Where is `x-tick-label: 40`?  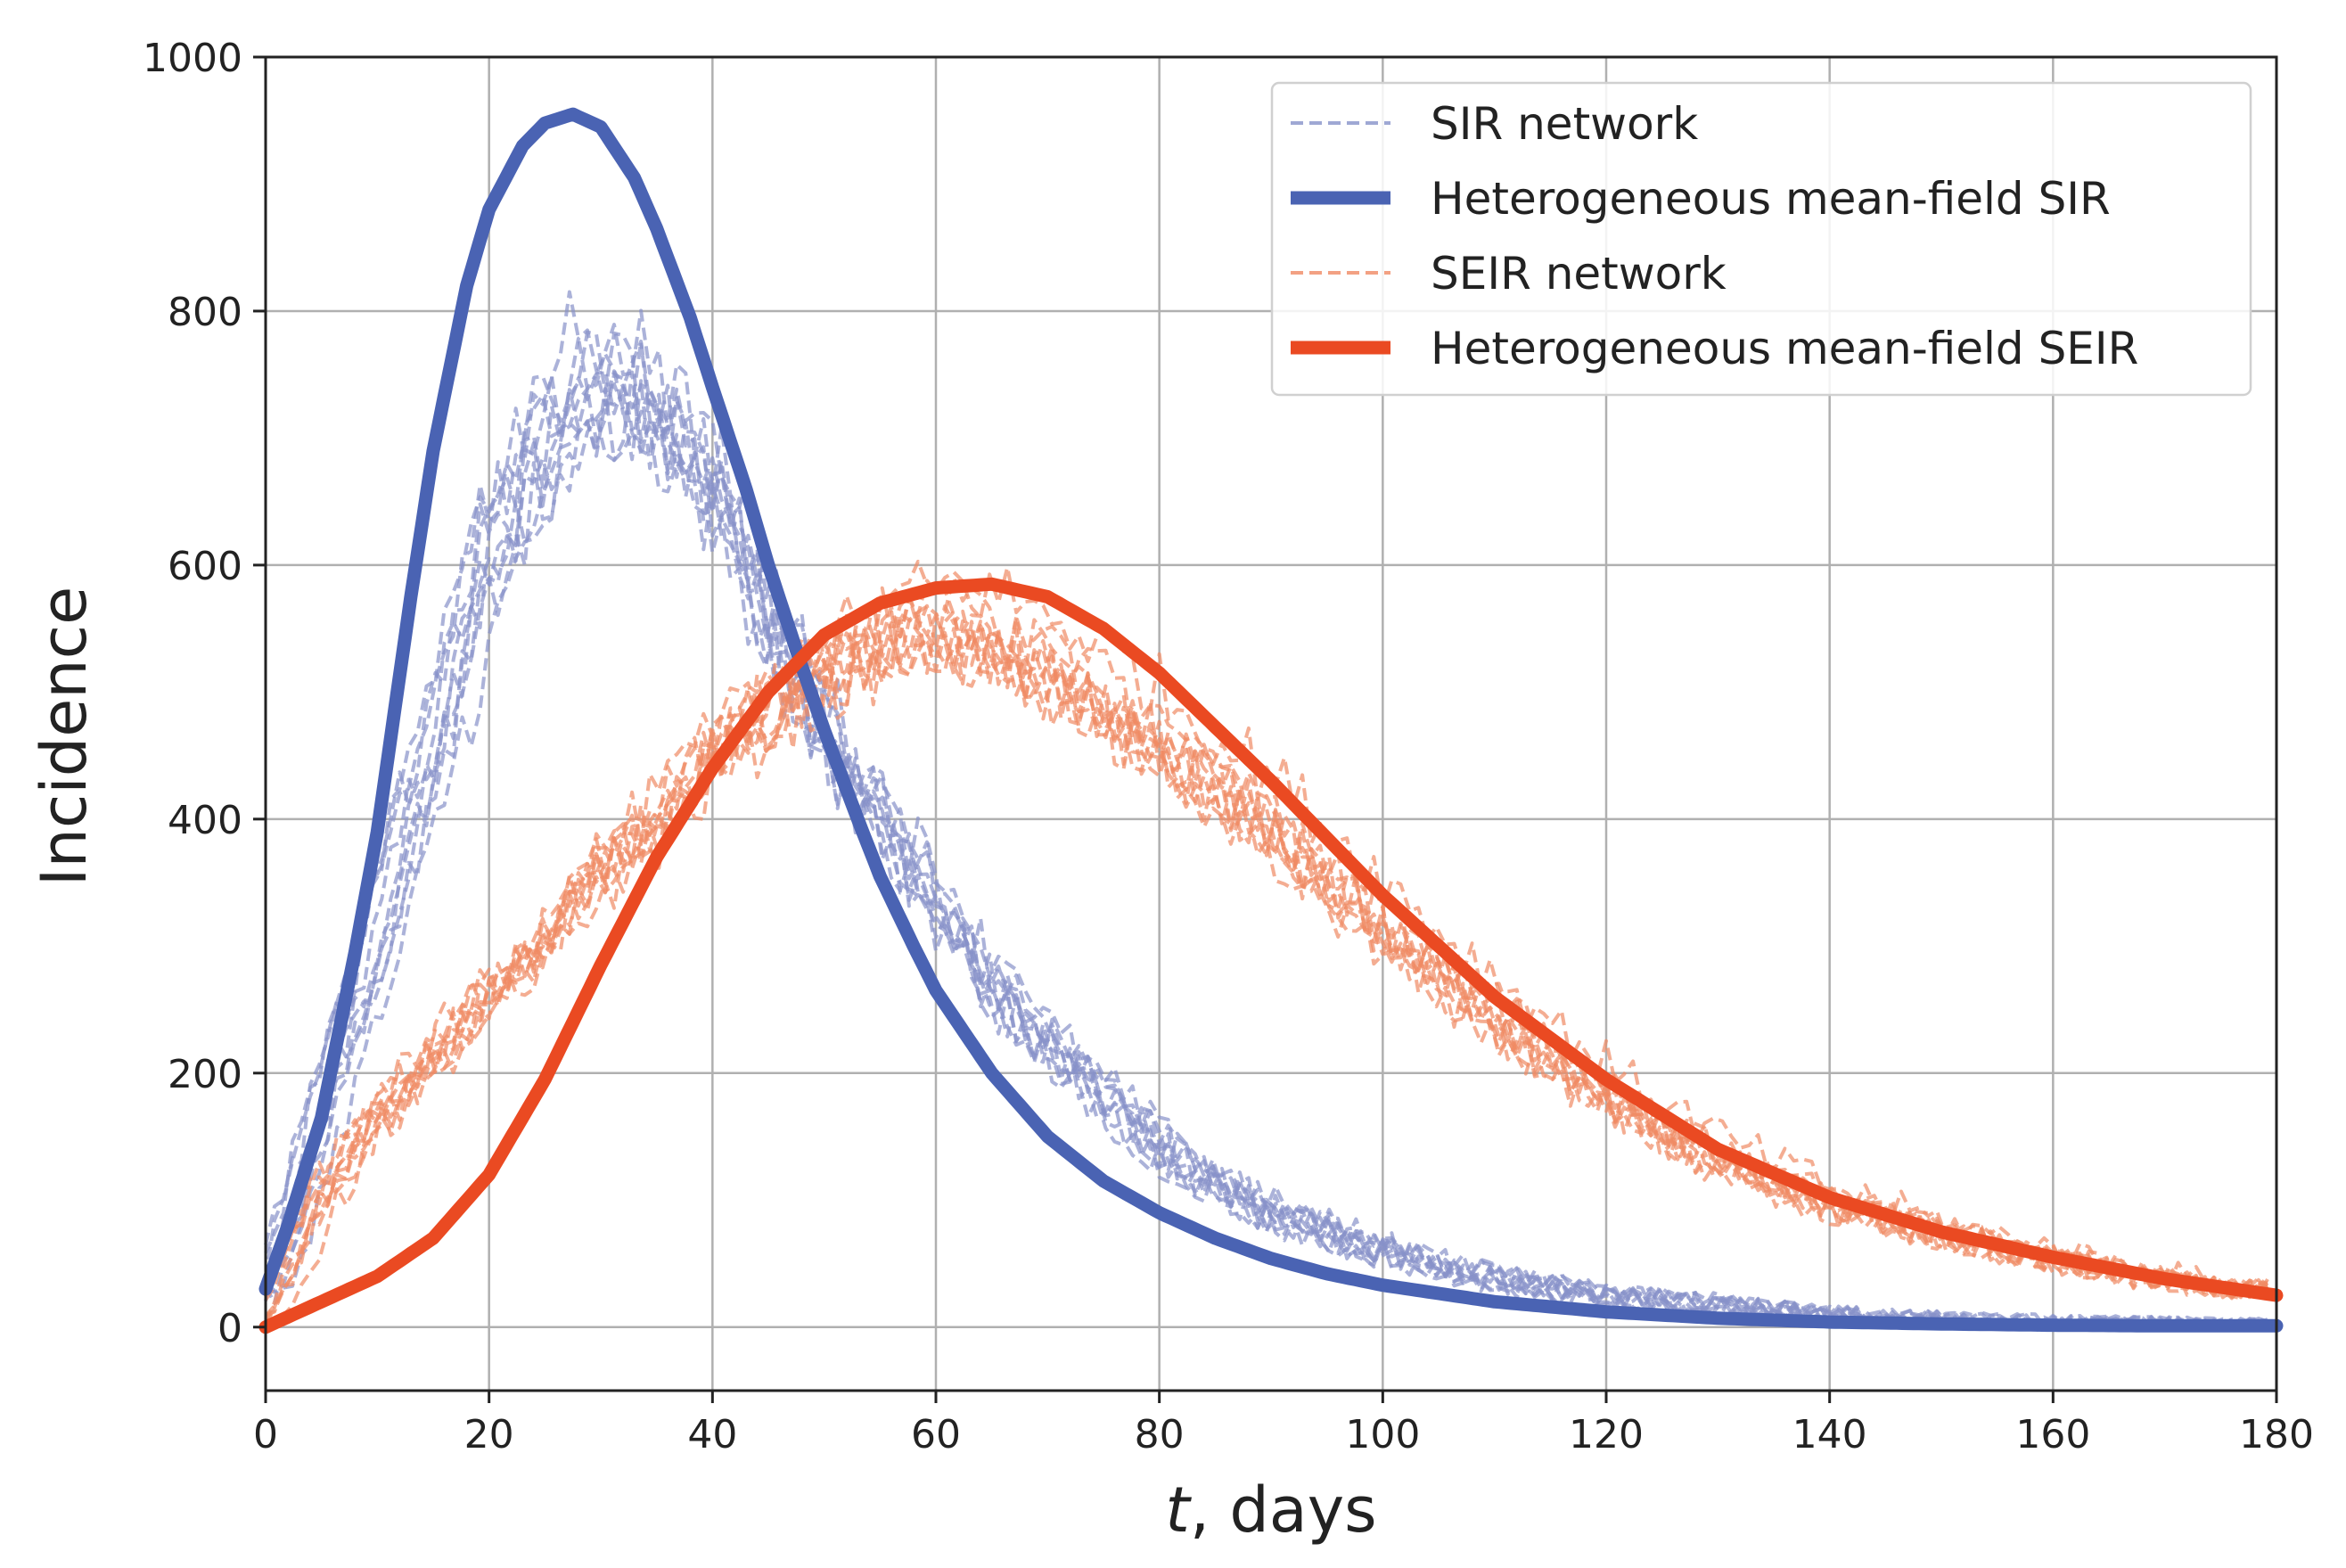
x-tick-label: 40 is located at coordinates (712, 1434).